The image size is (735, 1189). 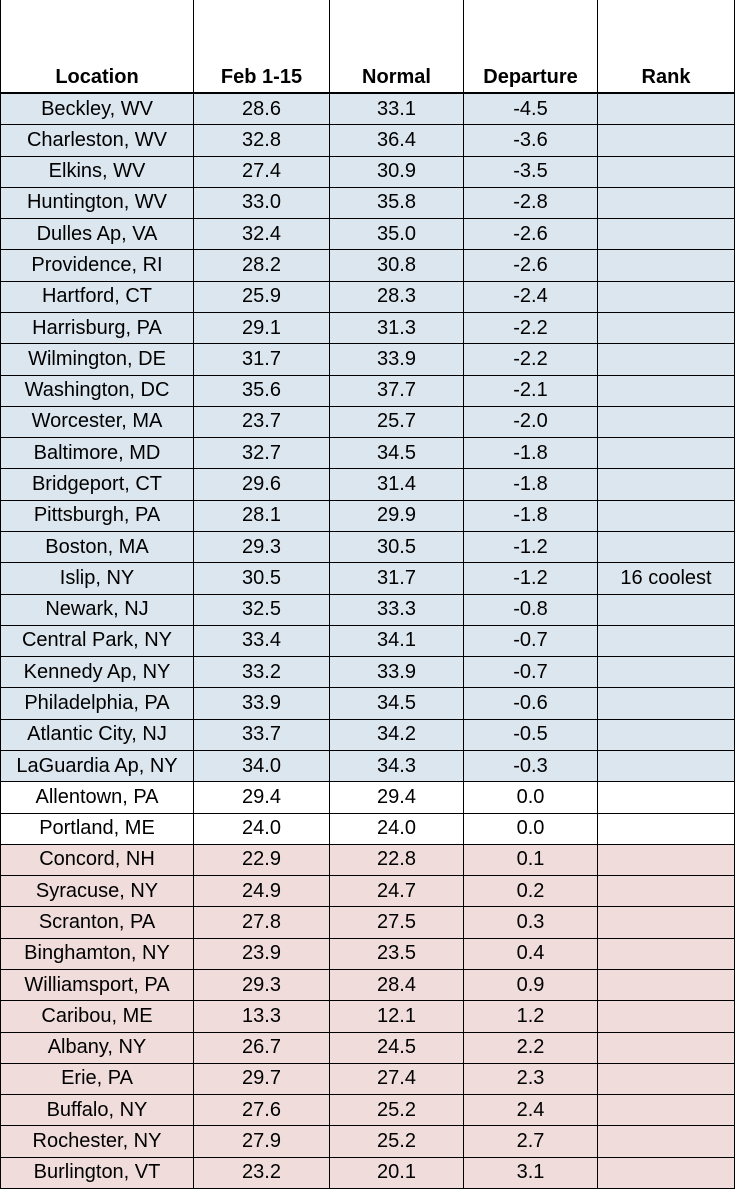 What do you see at coordinates (97, 47) in the screenshot?
I see `header-cell: Location` at bounding box center [97, 47].